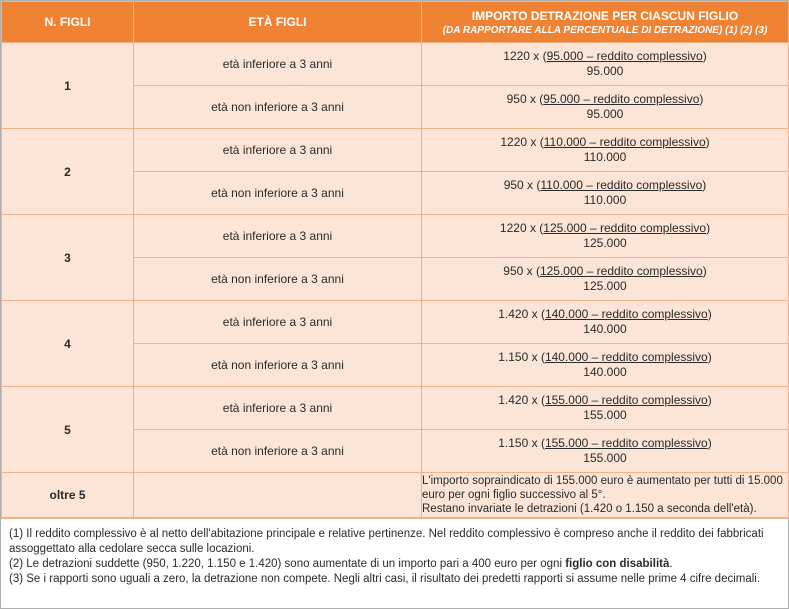  I want to click on footnote-2-bold: figlio con disabilità, so click(617, 564).